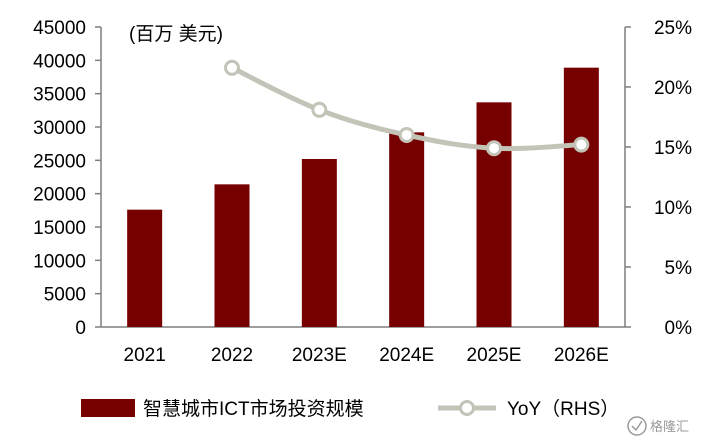 The image size is (707, 443). I want to click on x-tick-label: 2022, so click(232, 355).